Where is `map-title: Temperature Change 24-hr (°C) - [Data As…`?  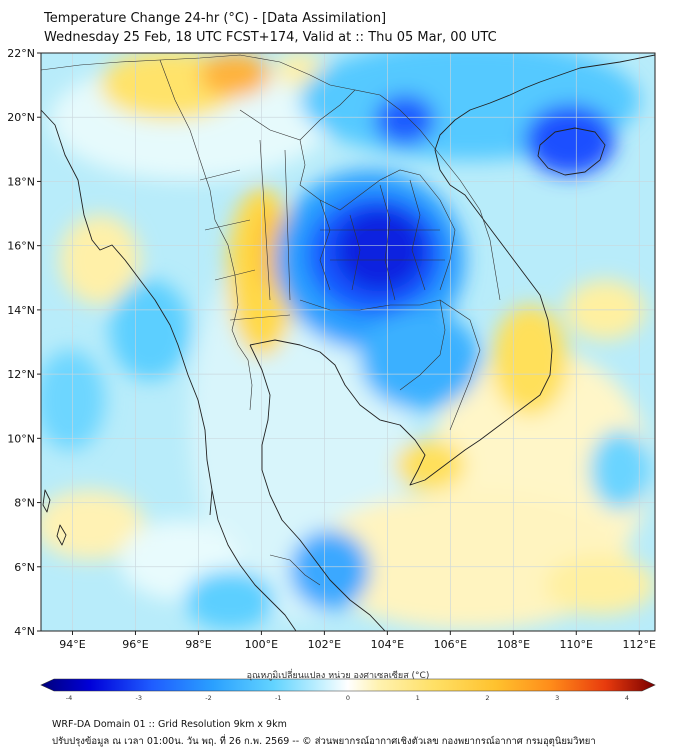
map-title: Temperature Change 24-hr (°C) - [Data As… is located at coordinates (215, 18).